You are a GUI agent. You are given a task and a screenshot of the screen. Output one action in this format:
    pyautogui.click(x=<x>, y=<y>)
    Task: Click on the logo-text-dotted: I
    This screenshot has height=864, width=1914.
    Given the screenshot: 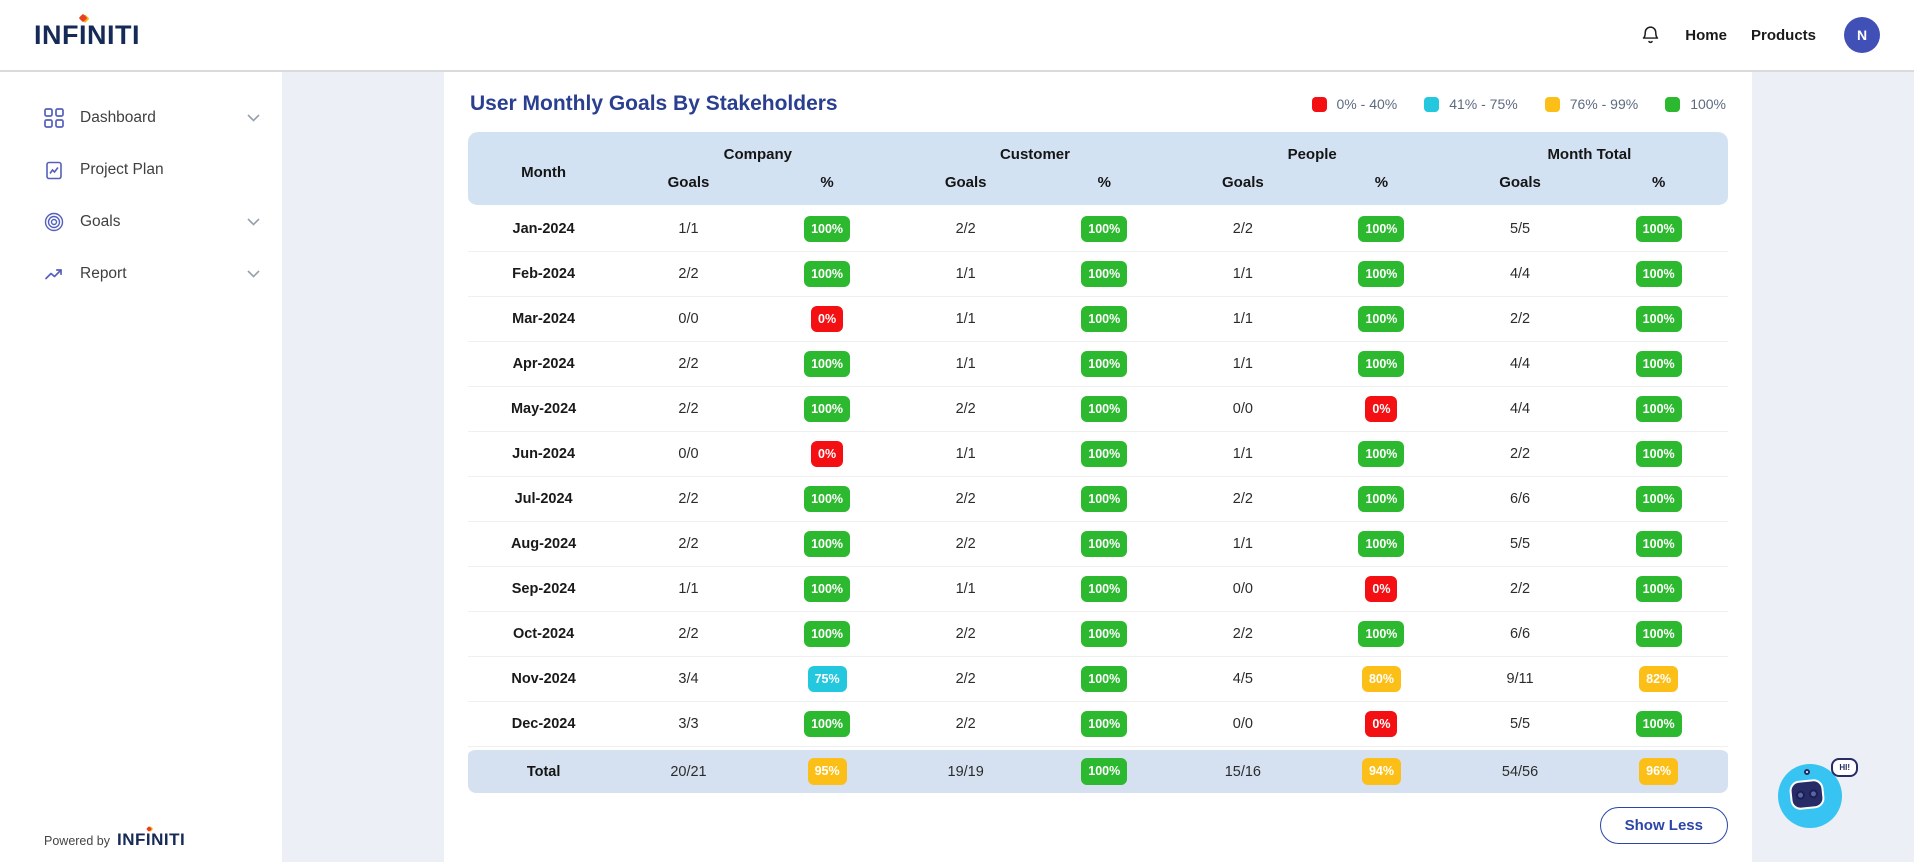 What is the action you would take?
    pyautogui.click(x=83, y=34)
    